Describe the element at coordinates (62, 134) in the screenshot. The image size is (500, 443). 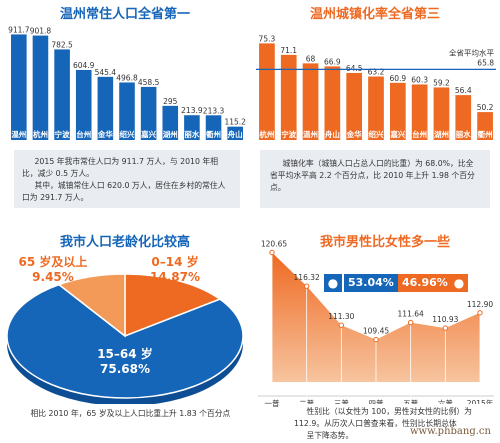
I see `category-label-2: 宁波` at that location.